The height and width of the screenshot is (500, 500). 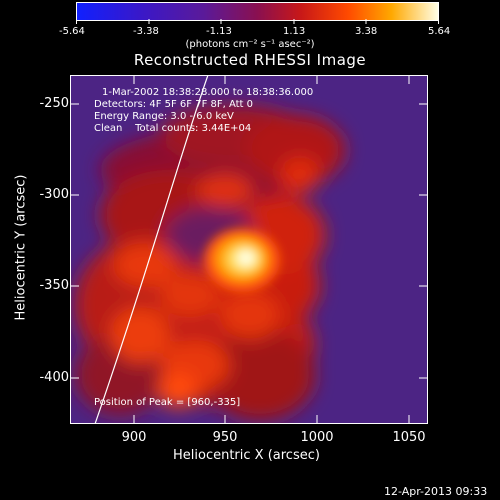 What do you see at coordinates (134, 437) in the screenshot?
I see `x-tick-label: 900` at bounding box center [134, 437].